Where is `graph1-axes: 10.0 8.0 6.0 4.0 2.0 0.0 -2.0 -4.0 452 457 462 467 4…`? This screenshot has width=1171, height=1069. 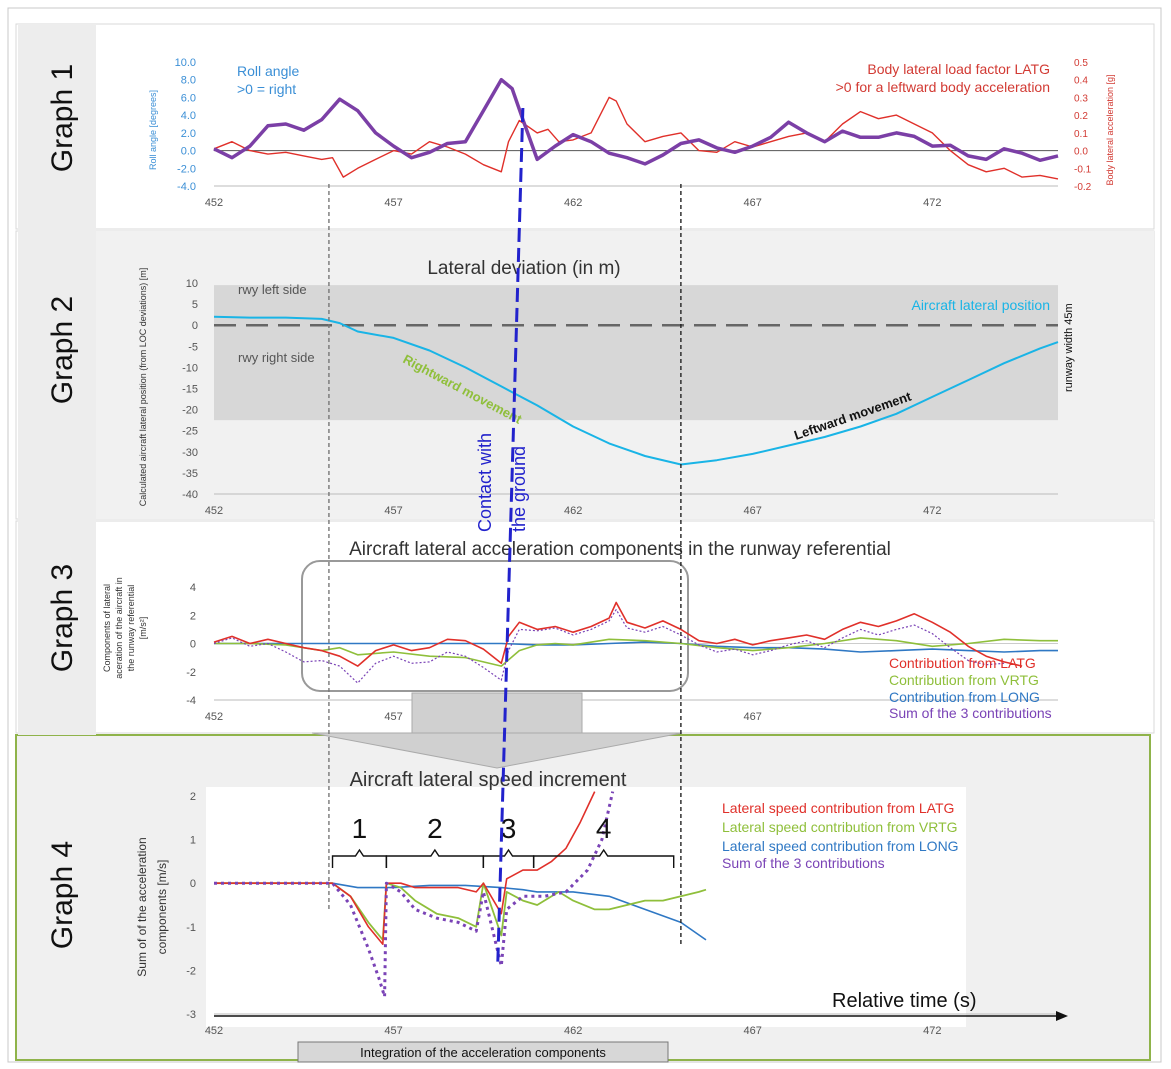 graph1-axes: 10.0 8.0 6.0 4.0 2.0 0.0 -2.0 -4.0 452 457 462 467 4… is located at coordinates (633, 133).